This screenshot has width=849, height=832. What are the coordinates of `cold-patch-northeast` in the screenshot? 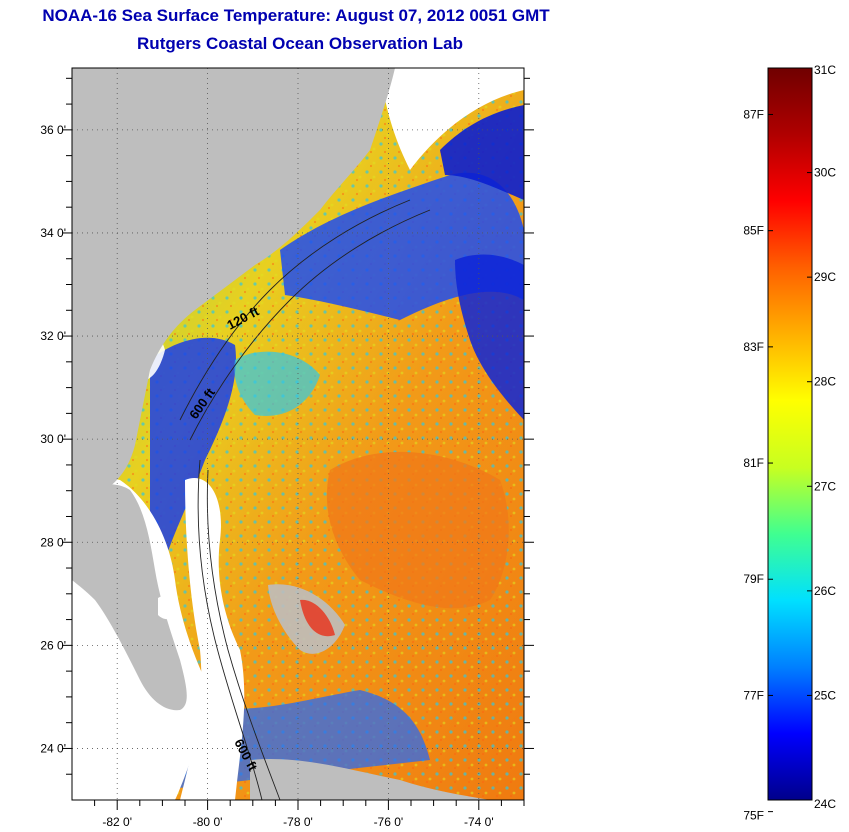 It's located at (482, 152).